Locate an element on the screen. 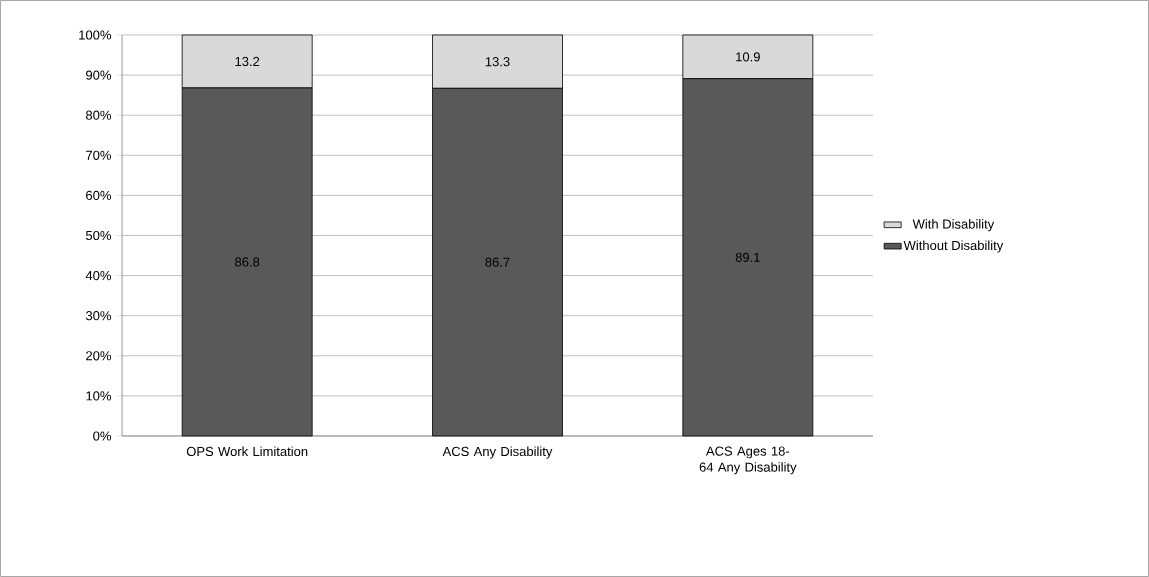 The width and height of the screenshot is (1149, 577). y-tick-label: 70% is located at coordinates (99, 155).